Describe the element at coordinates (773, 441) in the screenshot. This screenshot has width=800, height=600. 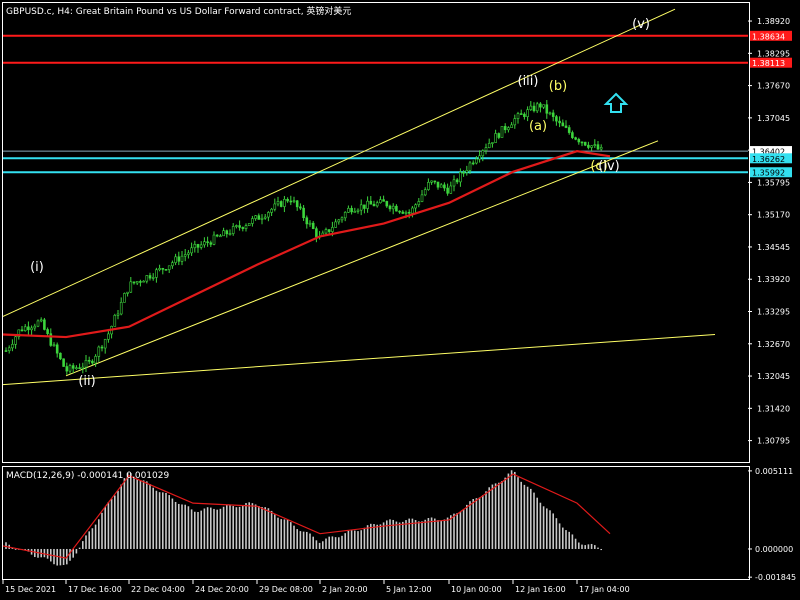
I see `price-tick-label: 1.30795` at that location.